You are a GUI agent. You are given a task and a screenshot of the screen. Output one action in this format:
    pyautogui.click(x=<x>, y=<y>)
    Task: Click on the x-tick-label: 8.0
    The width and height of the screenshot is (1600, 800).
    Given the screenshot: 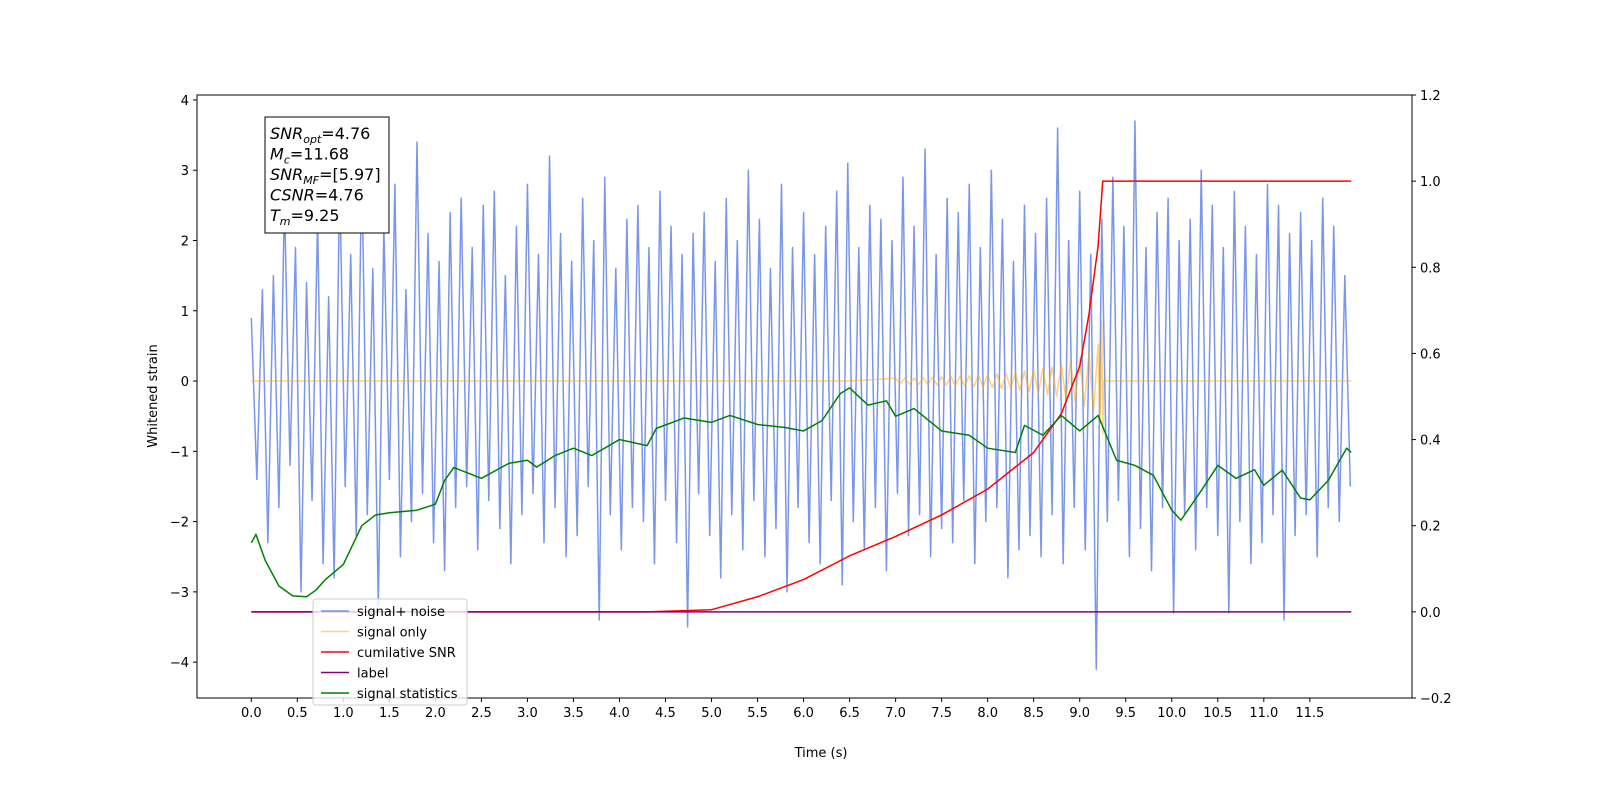 What is the action you would take?
    pyautogui.click(x=987, y=713)
    